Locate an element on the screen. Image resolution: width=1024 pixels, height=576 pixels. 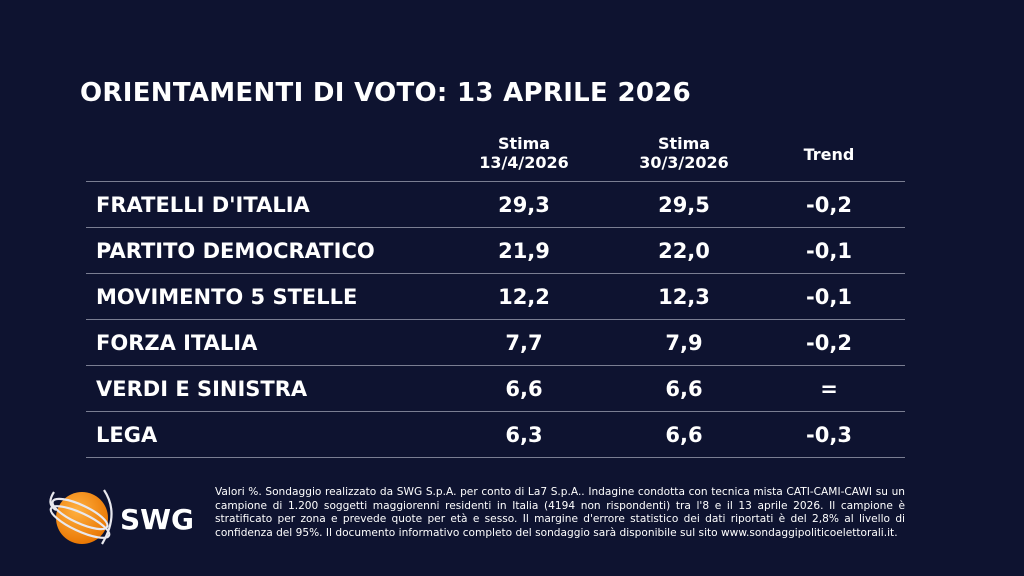
current-value: 29,3 is located at coordinates (524, 205).